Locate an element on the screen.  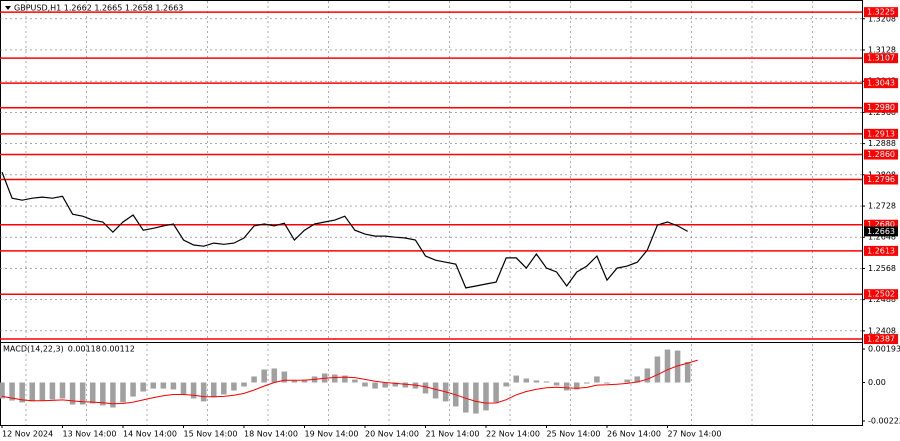
menu-arrow is located at coordinates (8, 8).